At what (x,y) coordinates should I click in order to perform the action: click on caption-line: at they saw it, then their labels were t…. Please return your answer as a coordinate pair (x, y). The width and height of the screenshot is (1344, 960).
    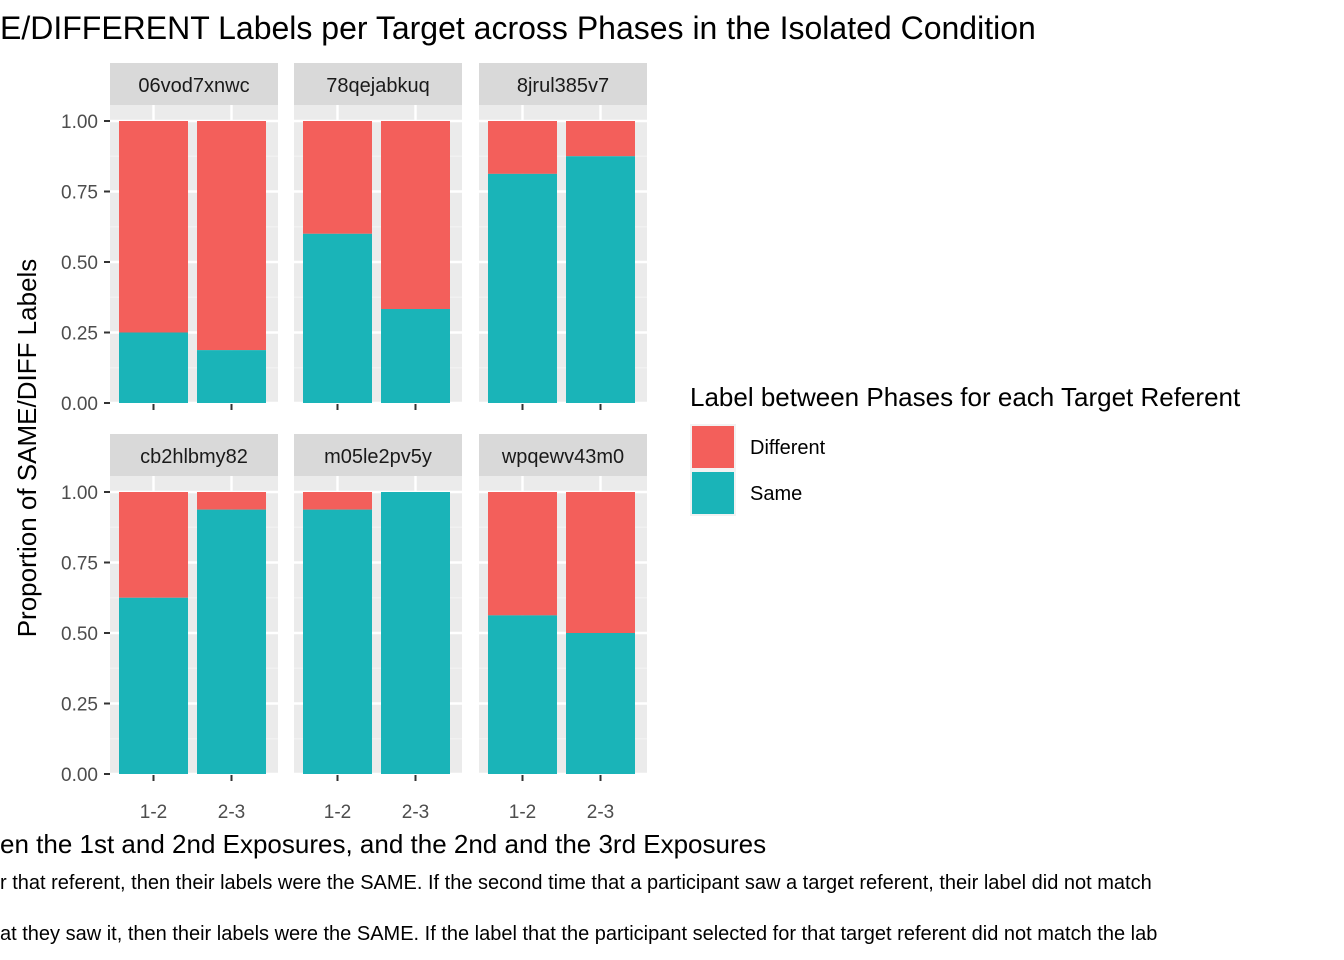
    Looking at the image, I should click on (578, 934).